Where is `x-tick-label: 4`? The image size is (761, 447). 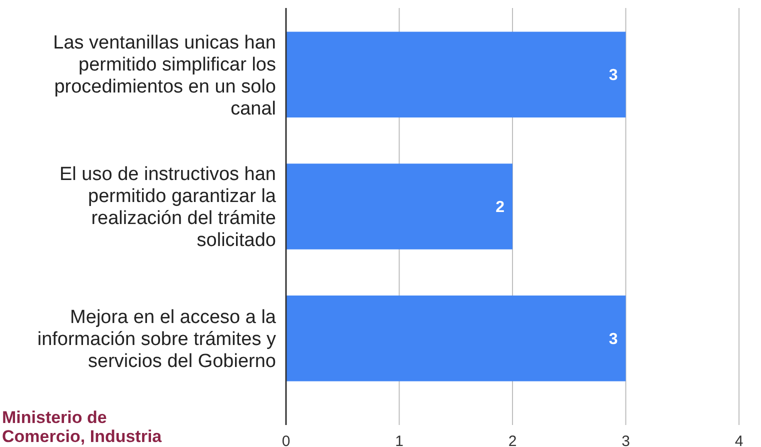
x-tick-label: 4 is located at coordinates (739, 440).